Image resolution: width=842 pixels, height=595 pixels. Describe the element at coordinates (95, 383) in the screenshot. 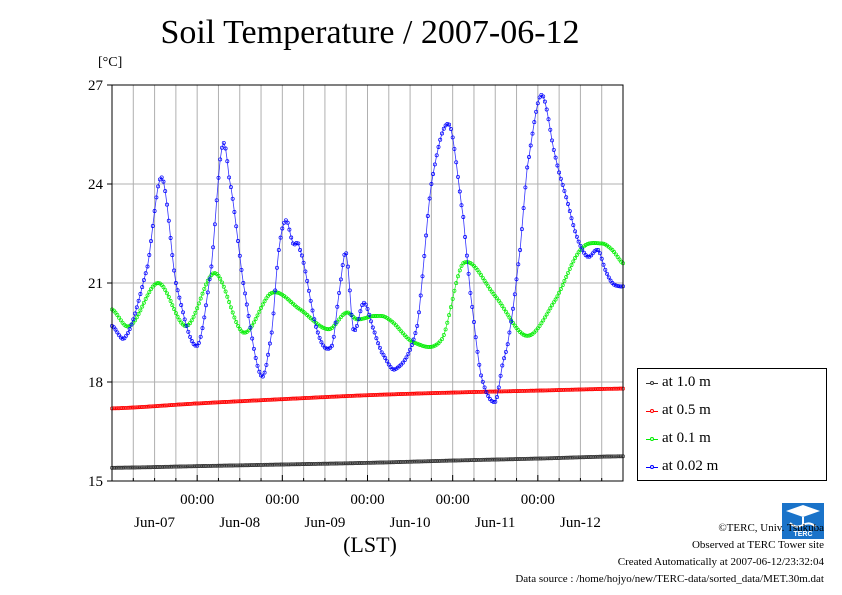

I see `y-tick-label: 18` at that location.